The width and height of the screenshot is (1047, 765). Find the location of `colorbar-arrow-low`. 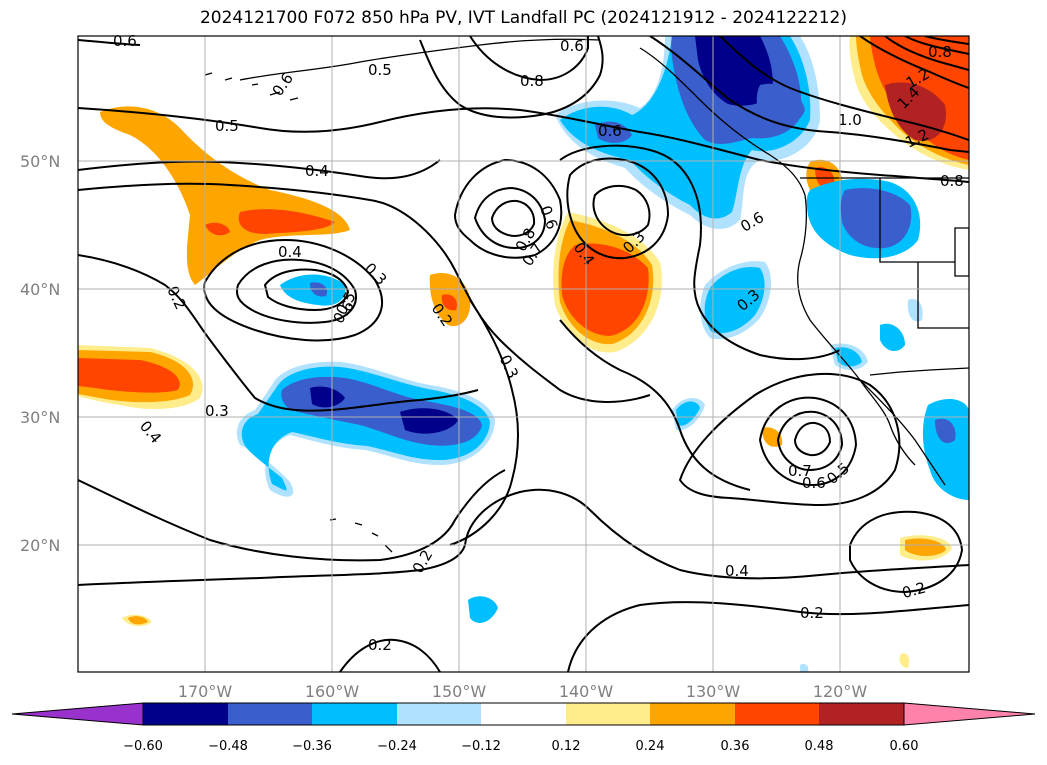

colorbar-arrow-low is located at coordinates (77, 714).